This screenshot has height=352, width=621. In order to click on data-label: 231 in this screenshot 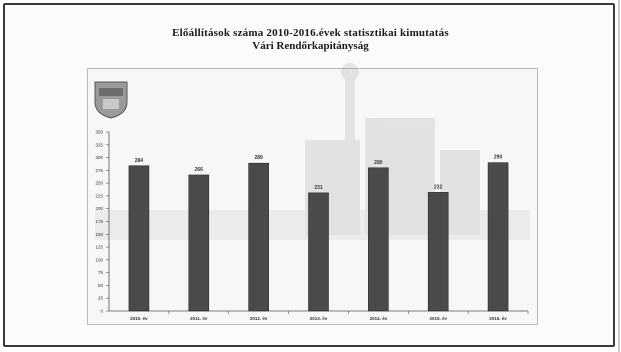, I will do `click(318, 188)`.